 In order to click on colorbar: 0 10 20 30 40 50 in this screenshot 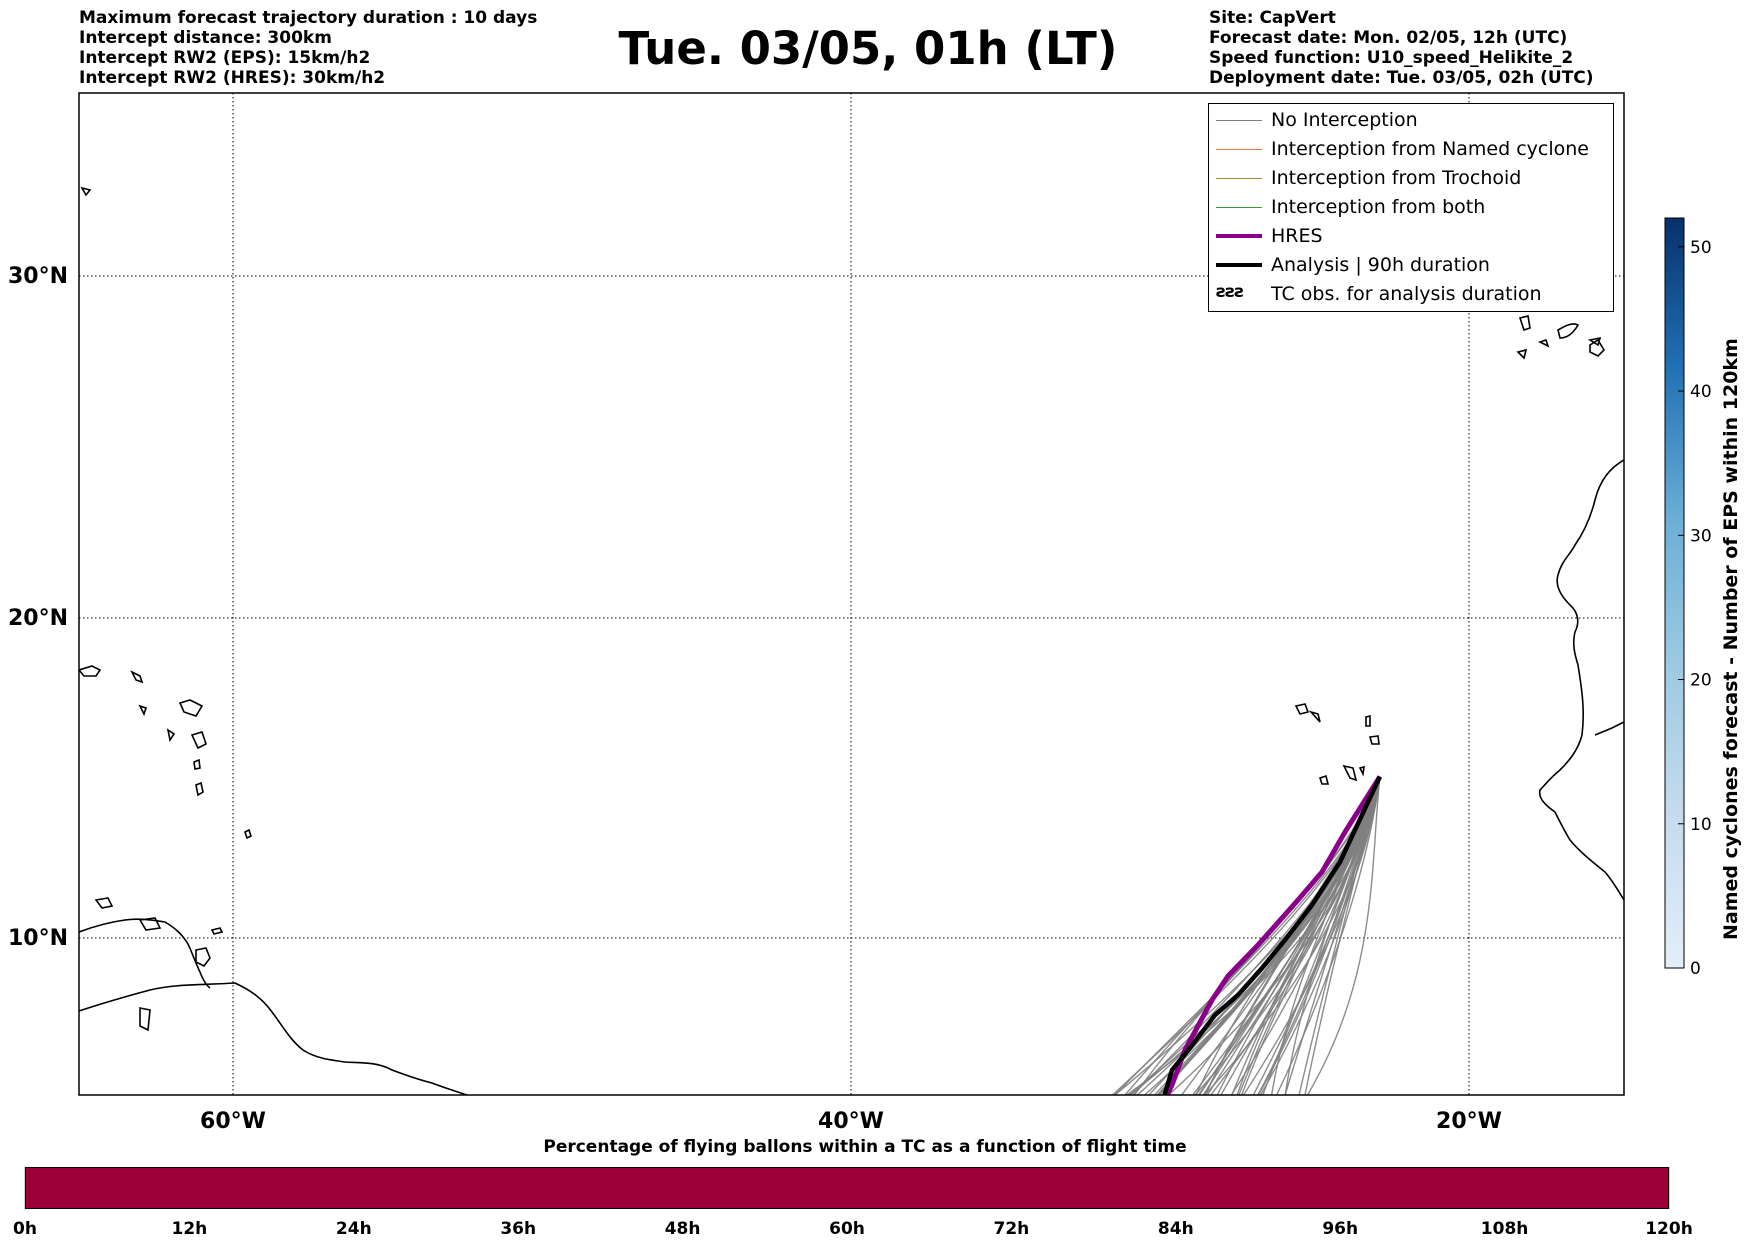, I will do `click(1688, 598)`.